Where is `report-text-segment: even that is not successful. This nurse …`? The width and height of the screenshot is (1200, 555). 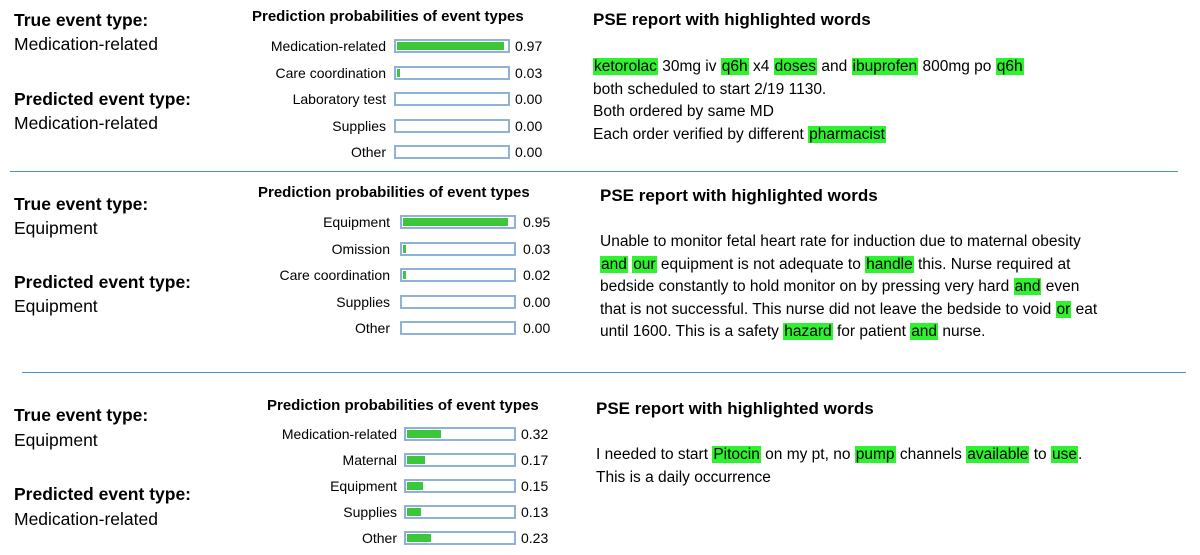
report-text-segment: even that is not successful. This nurse … is located at coordinates (840, 298).